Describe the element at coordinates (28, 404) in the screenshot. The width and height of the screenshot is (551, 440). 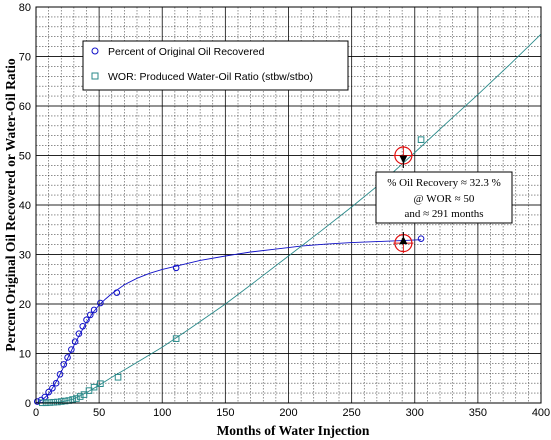
I see `y-tick-label: 0` at that location.